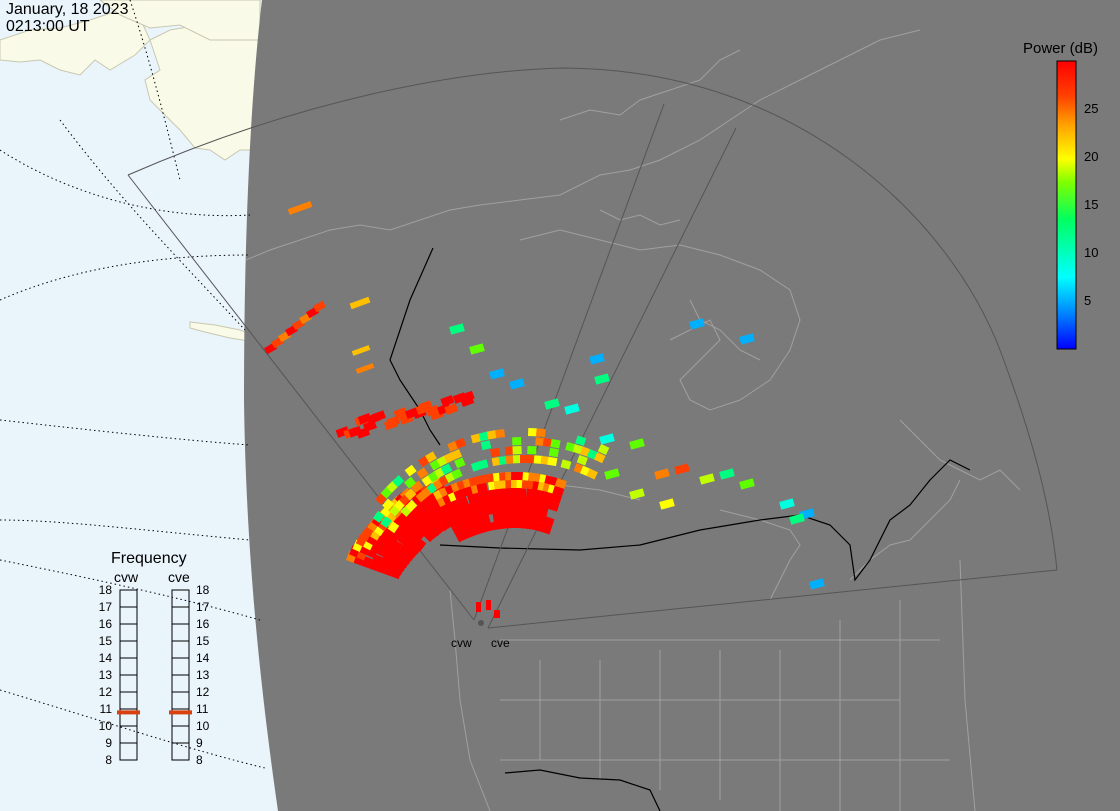 The image size is (1120, 811). Describe the element at coordinates (1091, 108) in the screenshot. I see `colorbar-tick-label: 25` at that location.